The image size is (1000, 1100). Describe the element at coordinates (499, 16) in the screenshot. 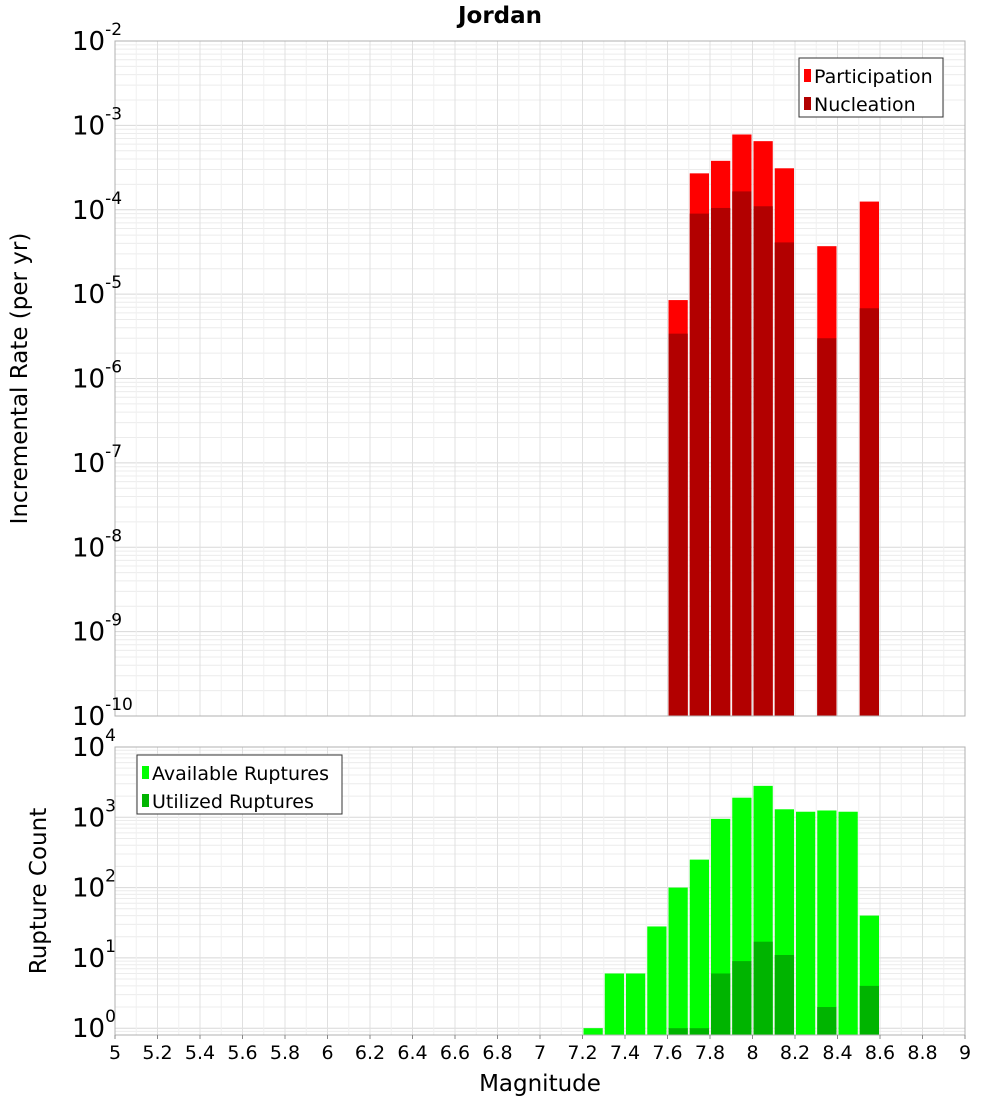

I see `chart-title: Jordan` at that location.